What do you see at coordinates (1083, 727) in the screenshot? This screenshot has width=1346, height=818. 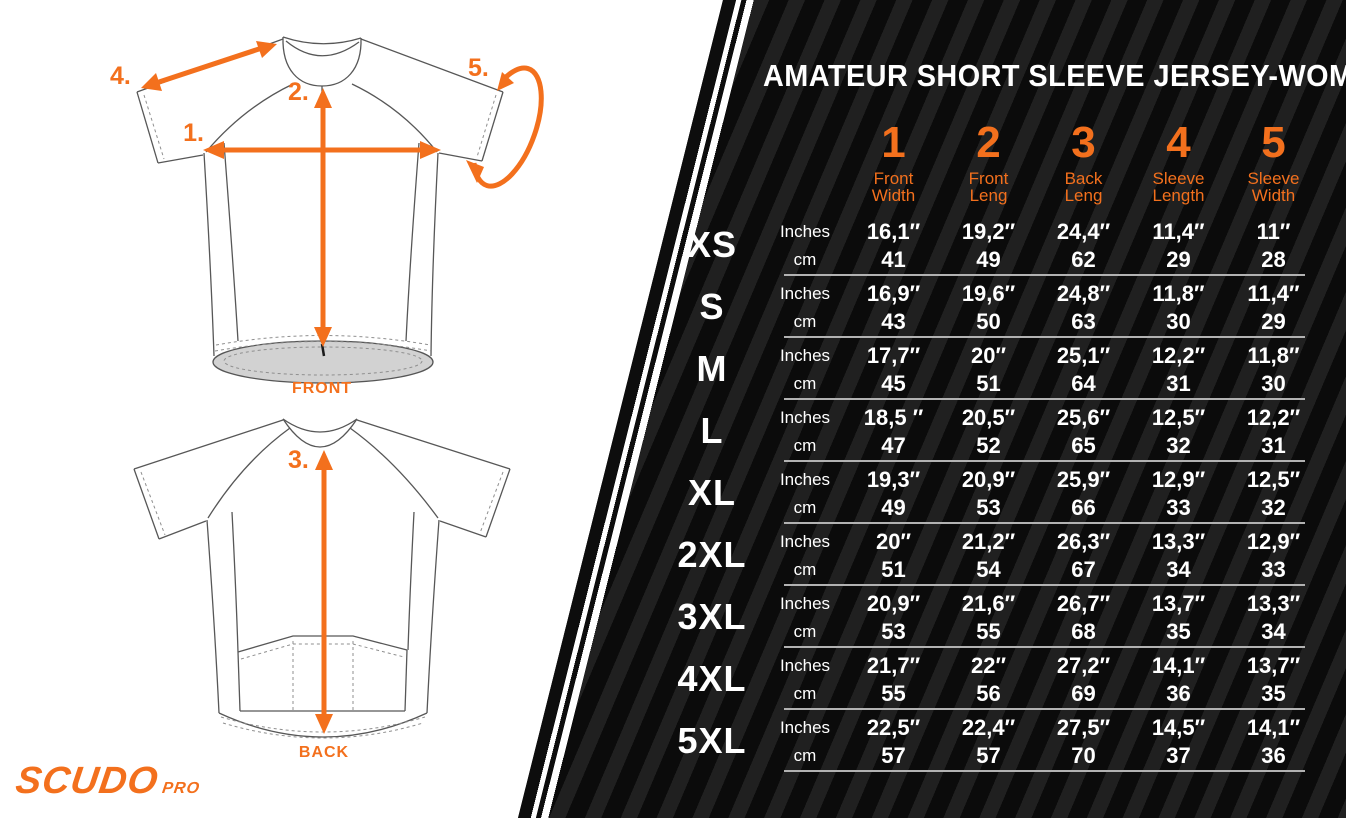 I see `inches-value: 27,5″` at bounding box center [1083, 727].